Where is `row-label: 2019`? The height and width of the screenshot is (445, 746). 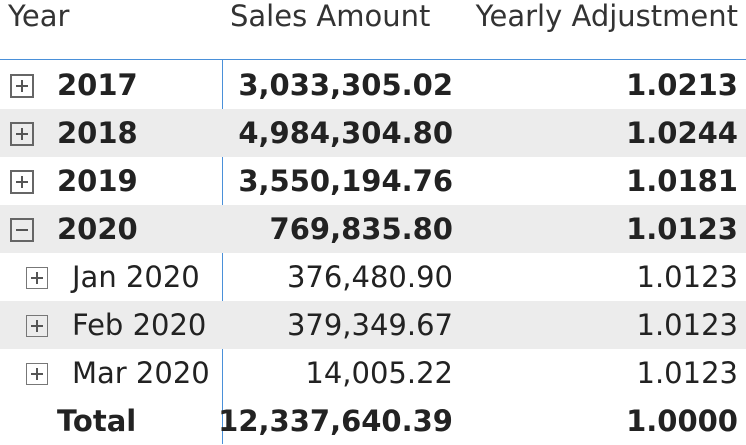 row-label: 2019 is located at coordinates (97, 181).